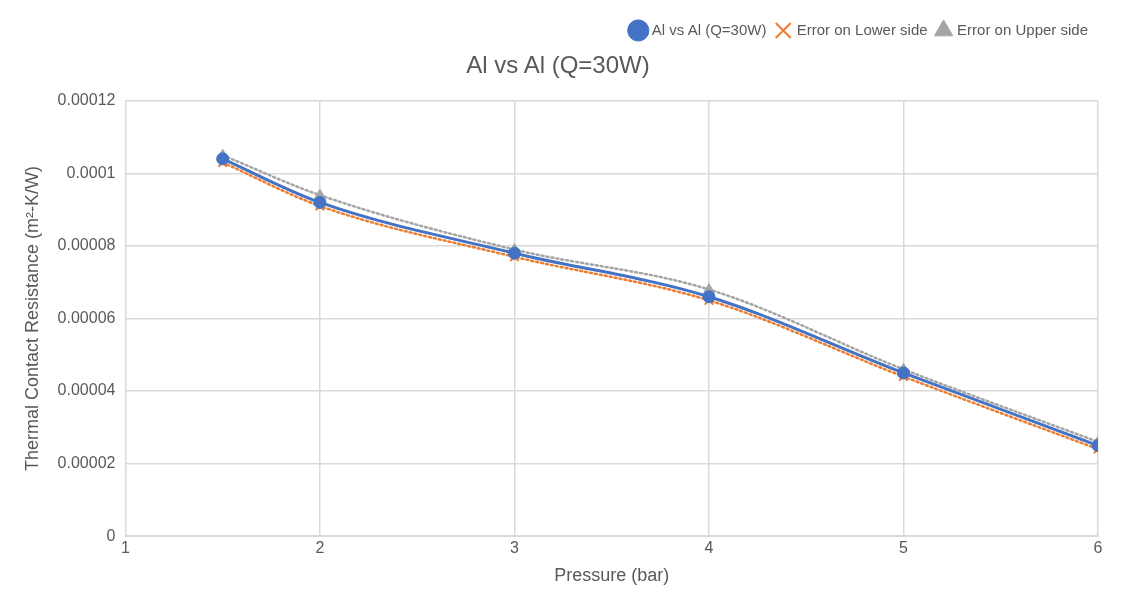  I want to click on x-tick-label: 4, so click(709, 548).